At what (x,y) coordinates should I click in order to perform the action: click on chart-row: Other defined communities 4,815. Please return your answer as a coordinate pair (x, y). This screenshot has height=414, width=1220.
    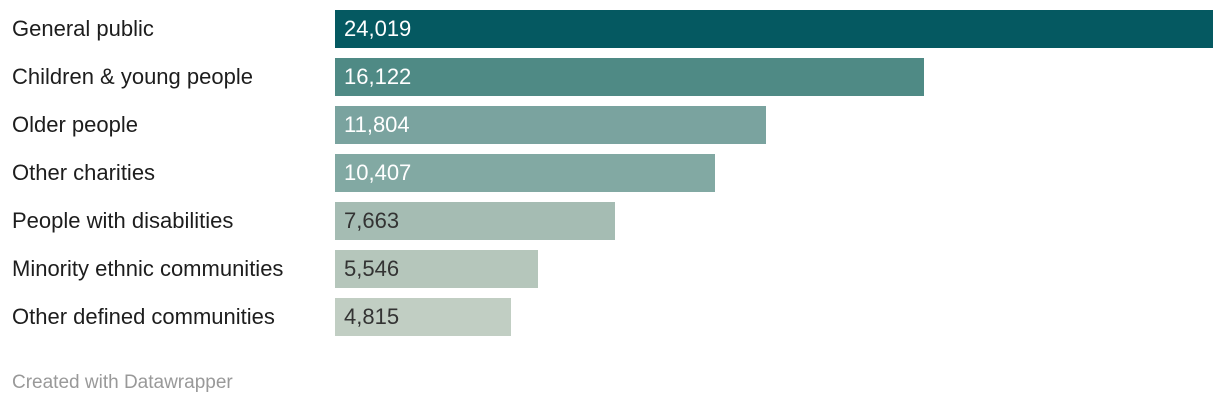
    Looking at the image, I should click on (610, 317).